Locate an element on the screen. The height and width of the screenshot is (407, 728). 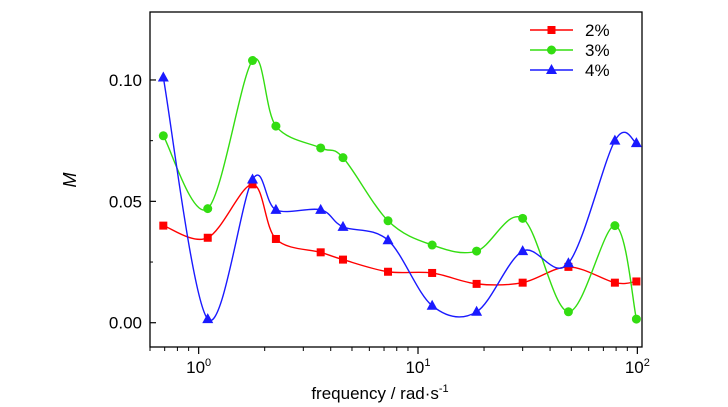
x-tick-label-exp-1: 0 is located at coordinates (208, 363).